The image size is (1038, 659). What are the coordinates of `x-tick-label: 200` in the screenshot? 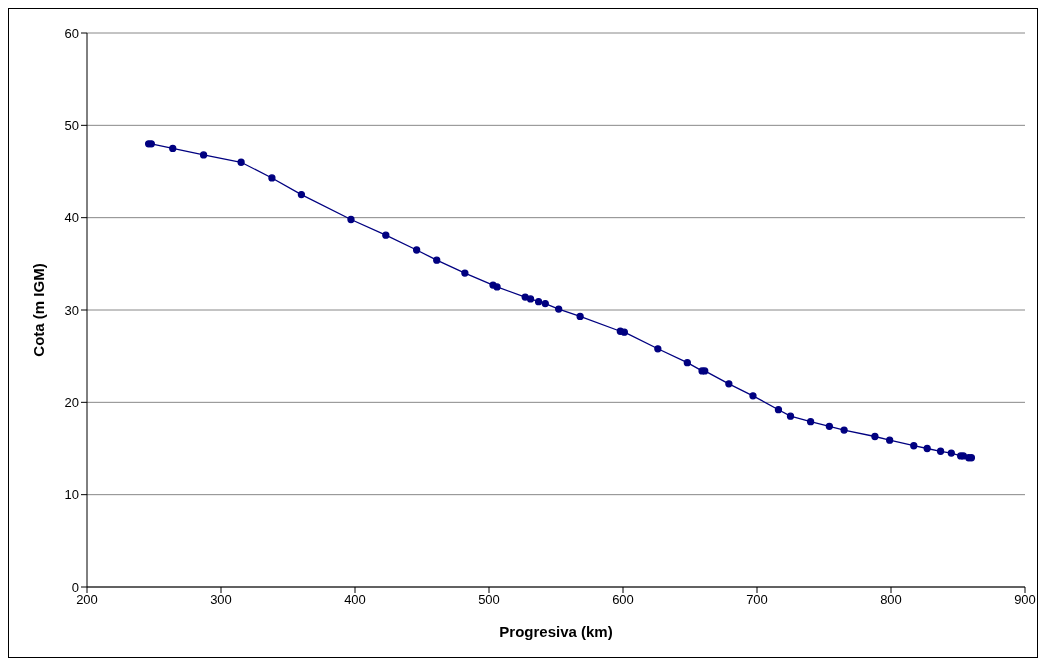 It's located at (87, 600).